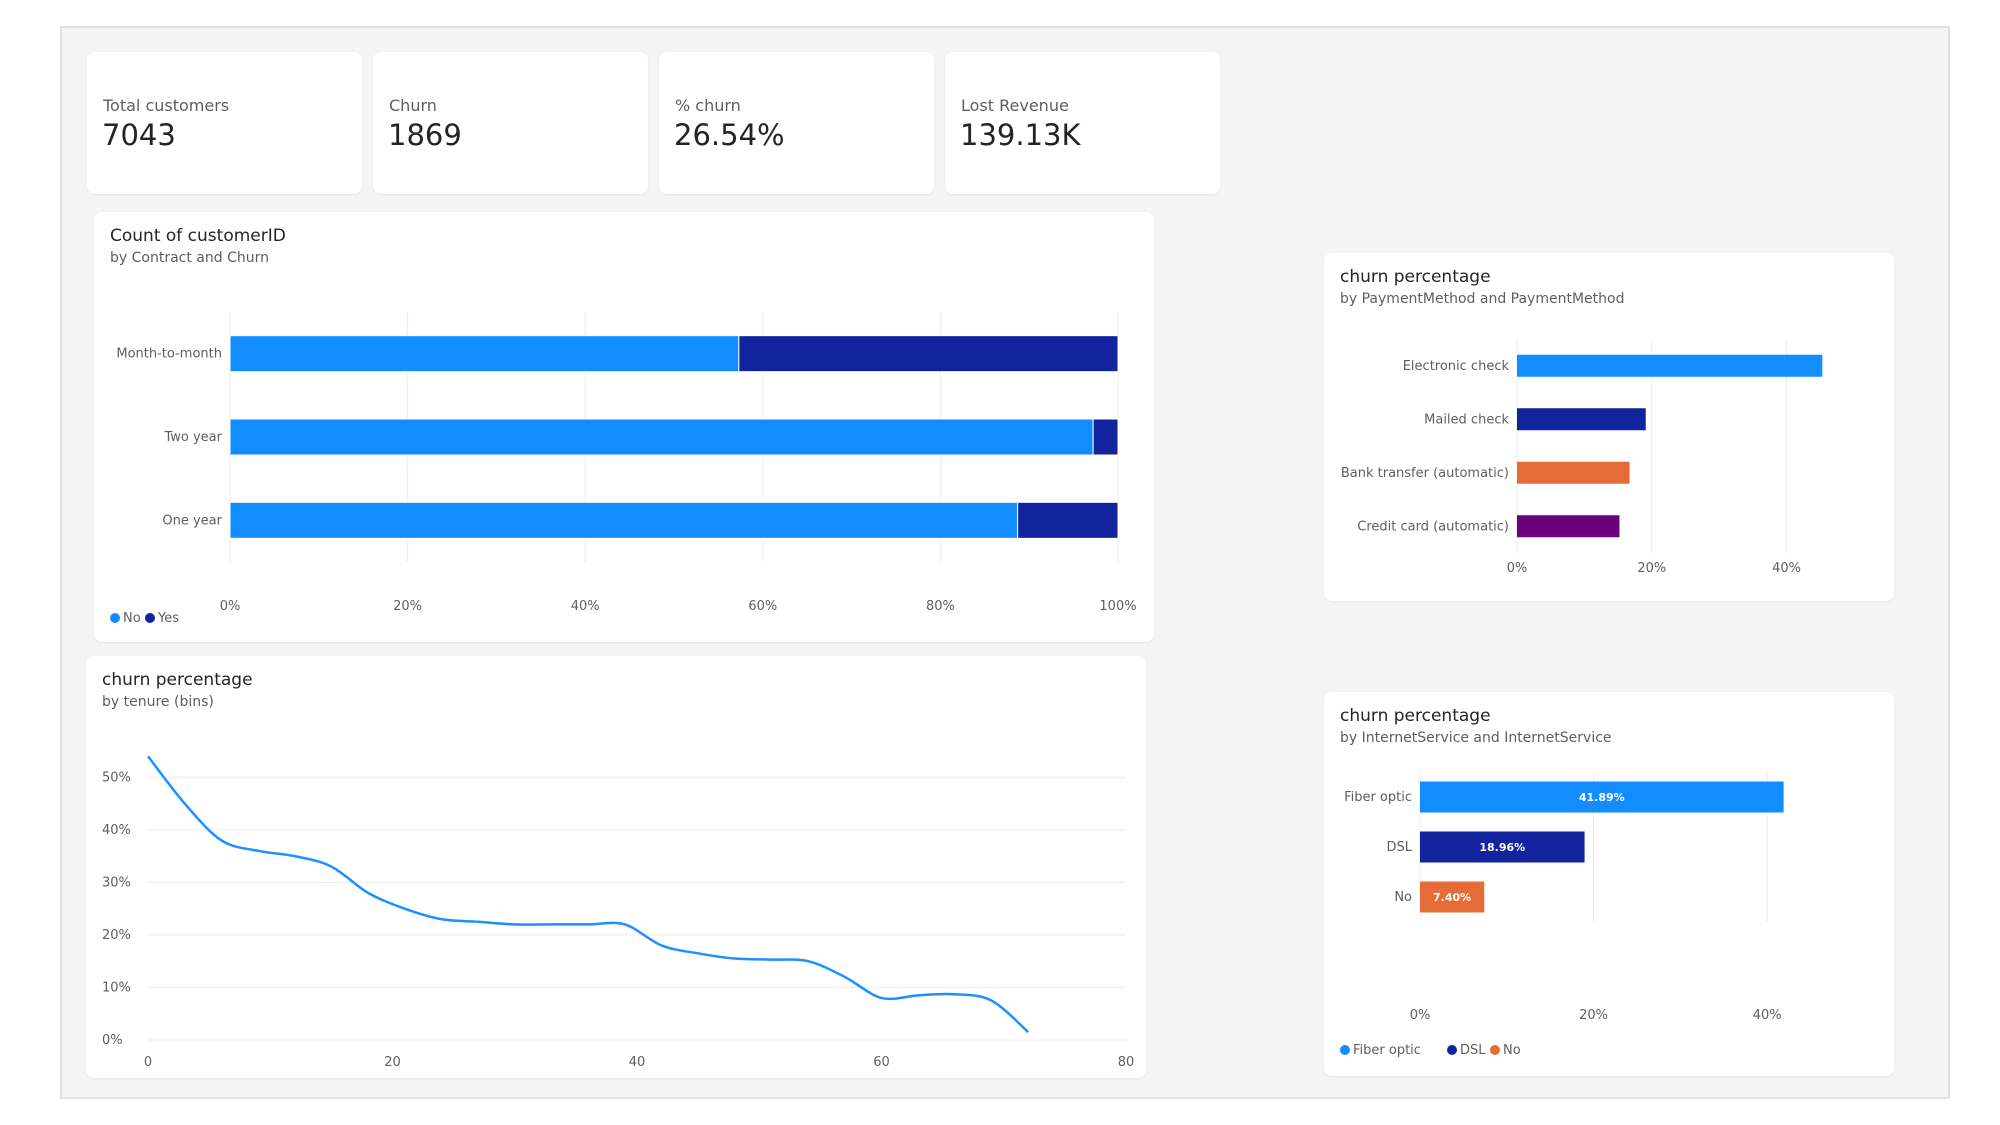 This screenshot has height=1125, width=2000. What do you see at coordinates (189, 258) in the screenshot?
I see `chart-subtitle: by Contract and Churn` at bounding box center [189, 258].